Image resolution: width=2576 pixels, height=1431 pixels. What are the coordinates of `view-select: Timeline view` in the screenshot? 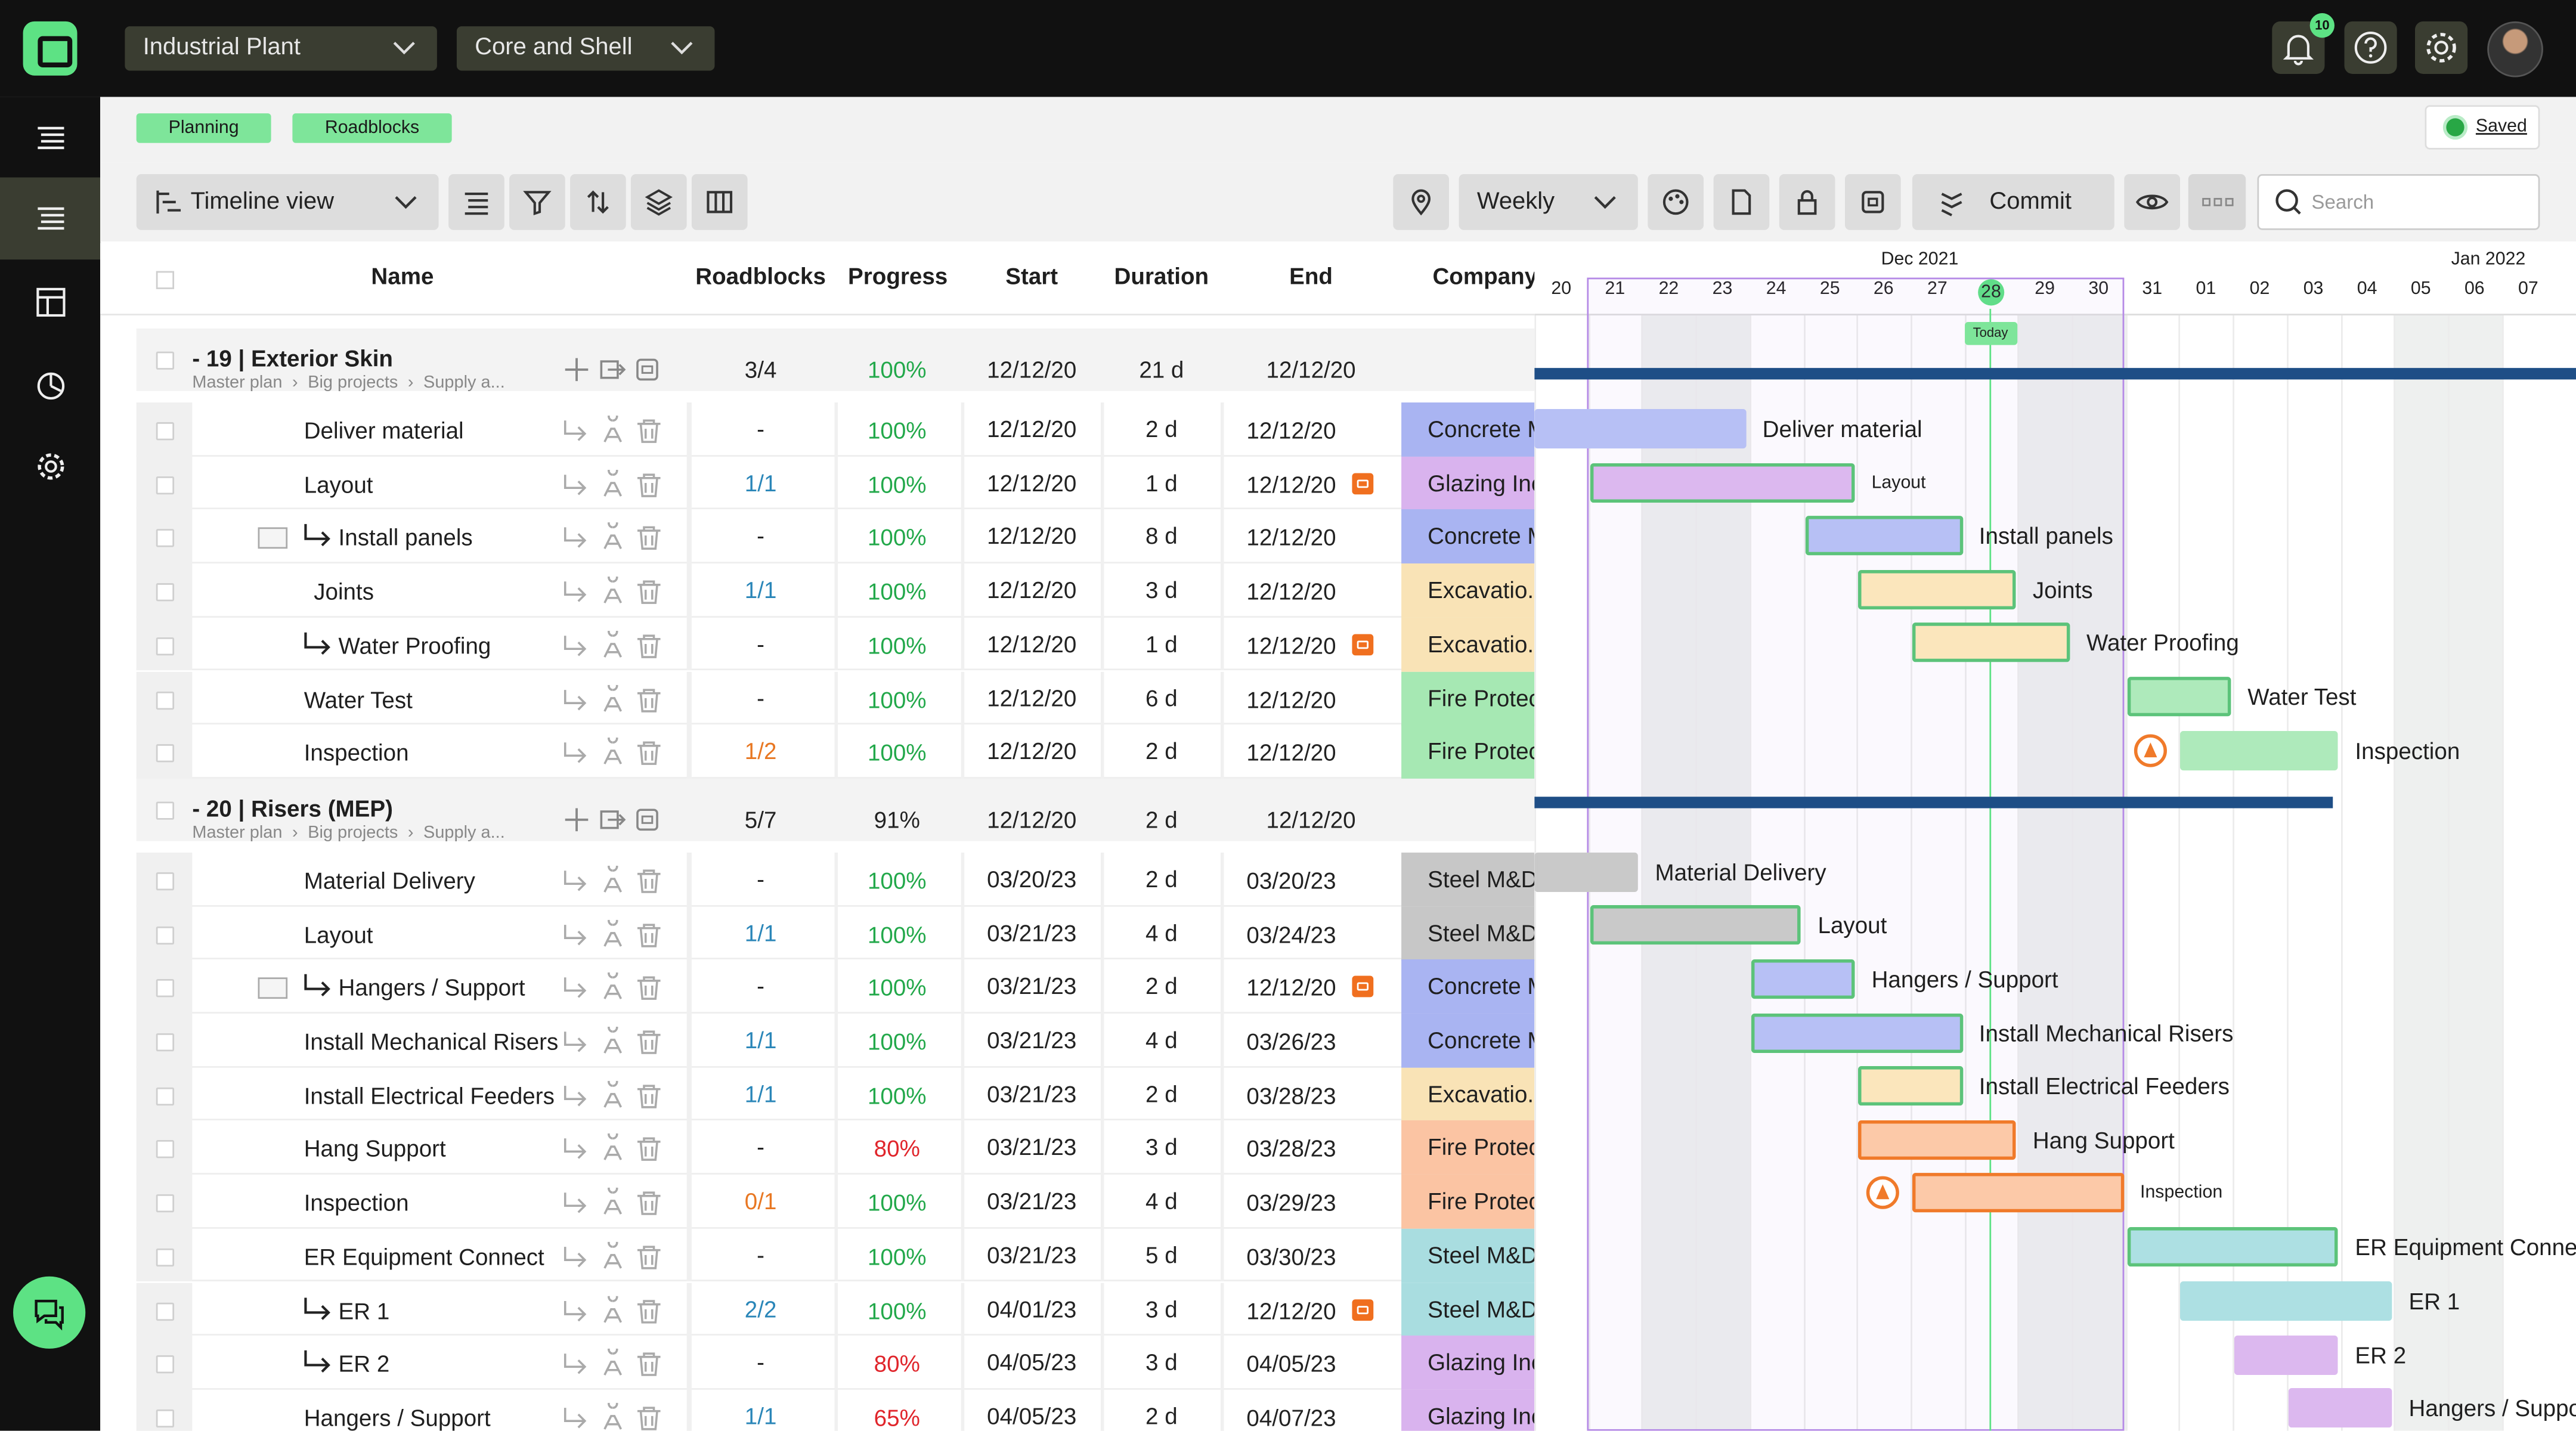 It's located at (287, 202).